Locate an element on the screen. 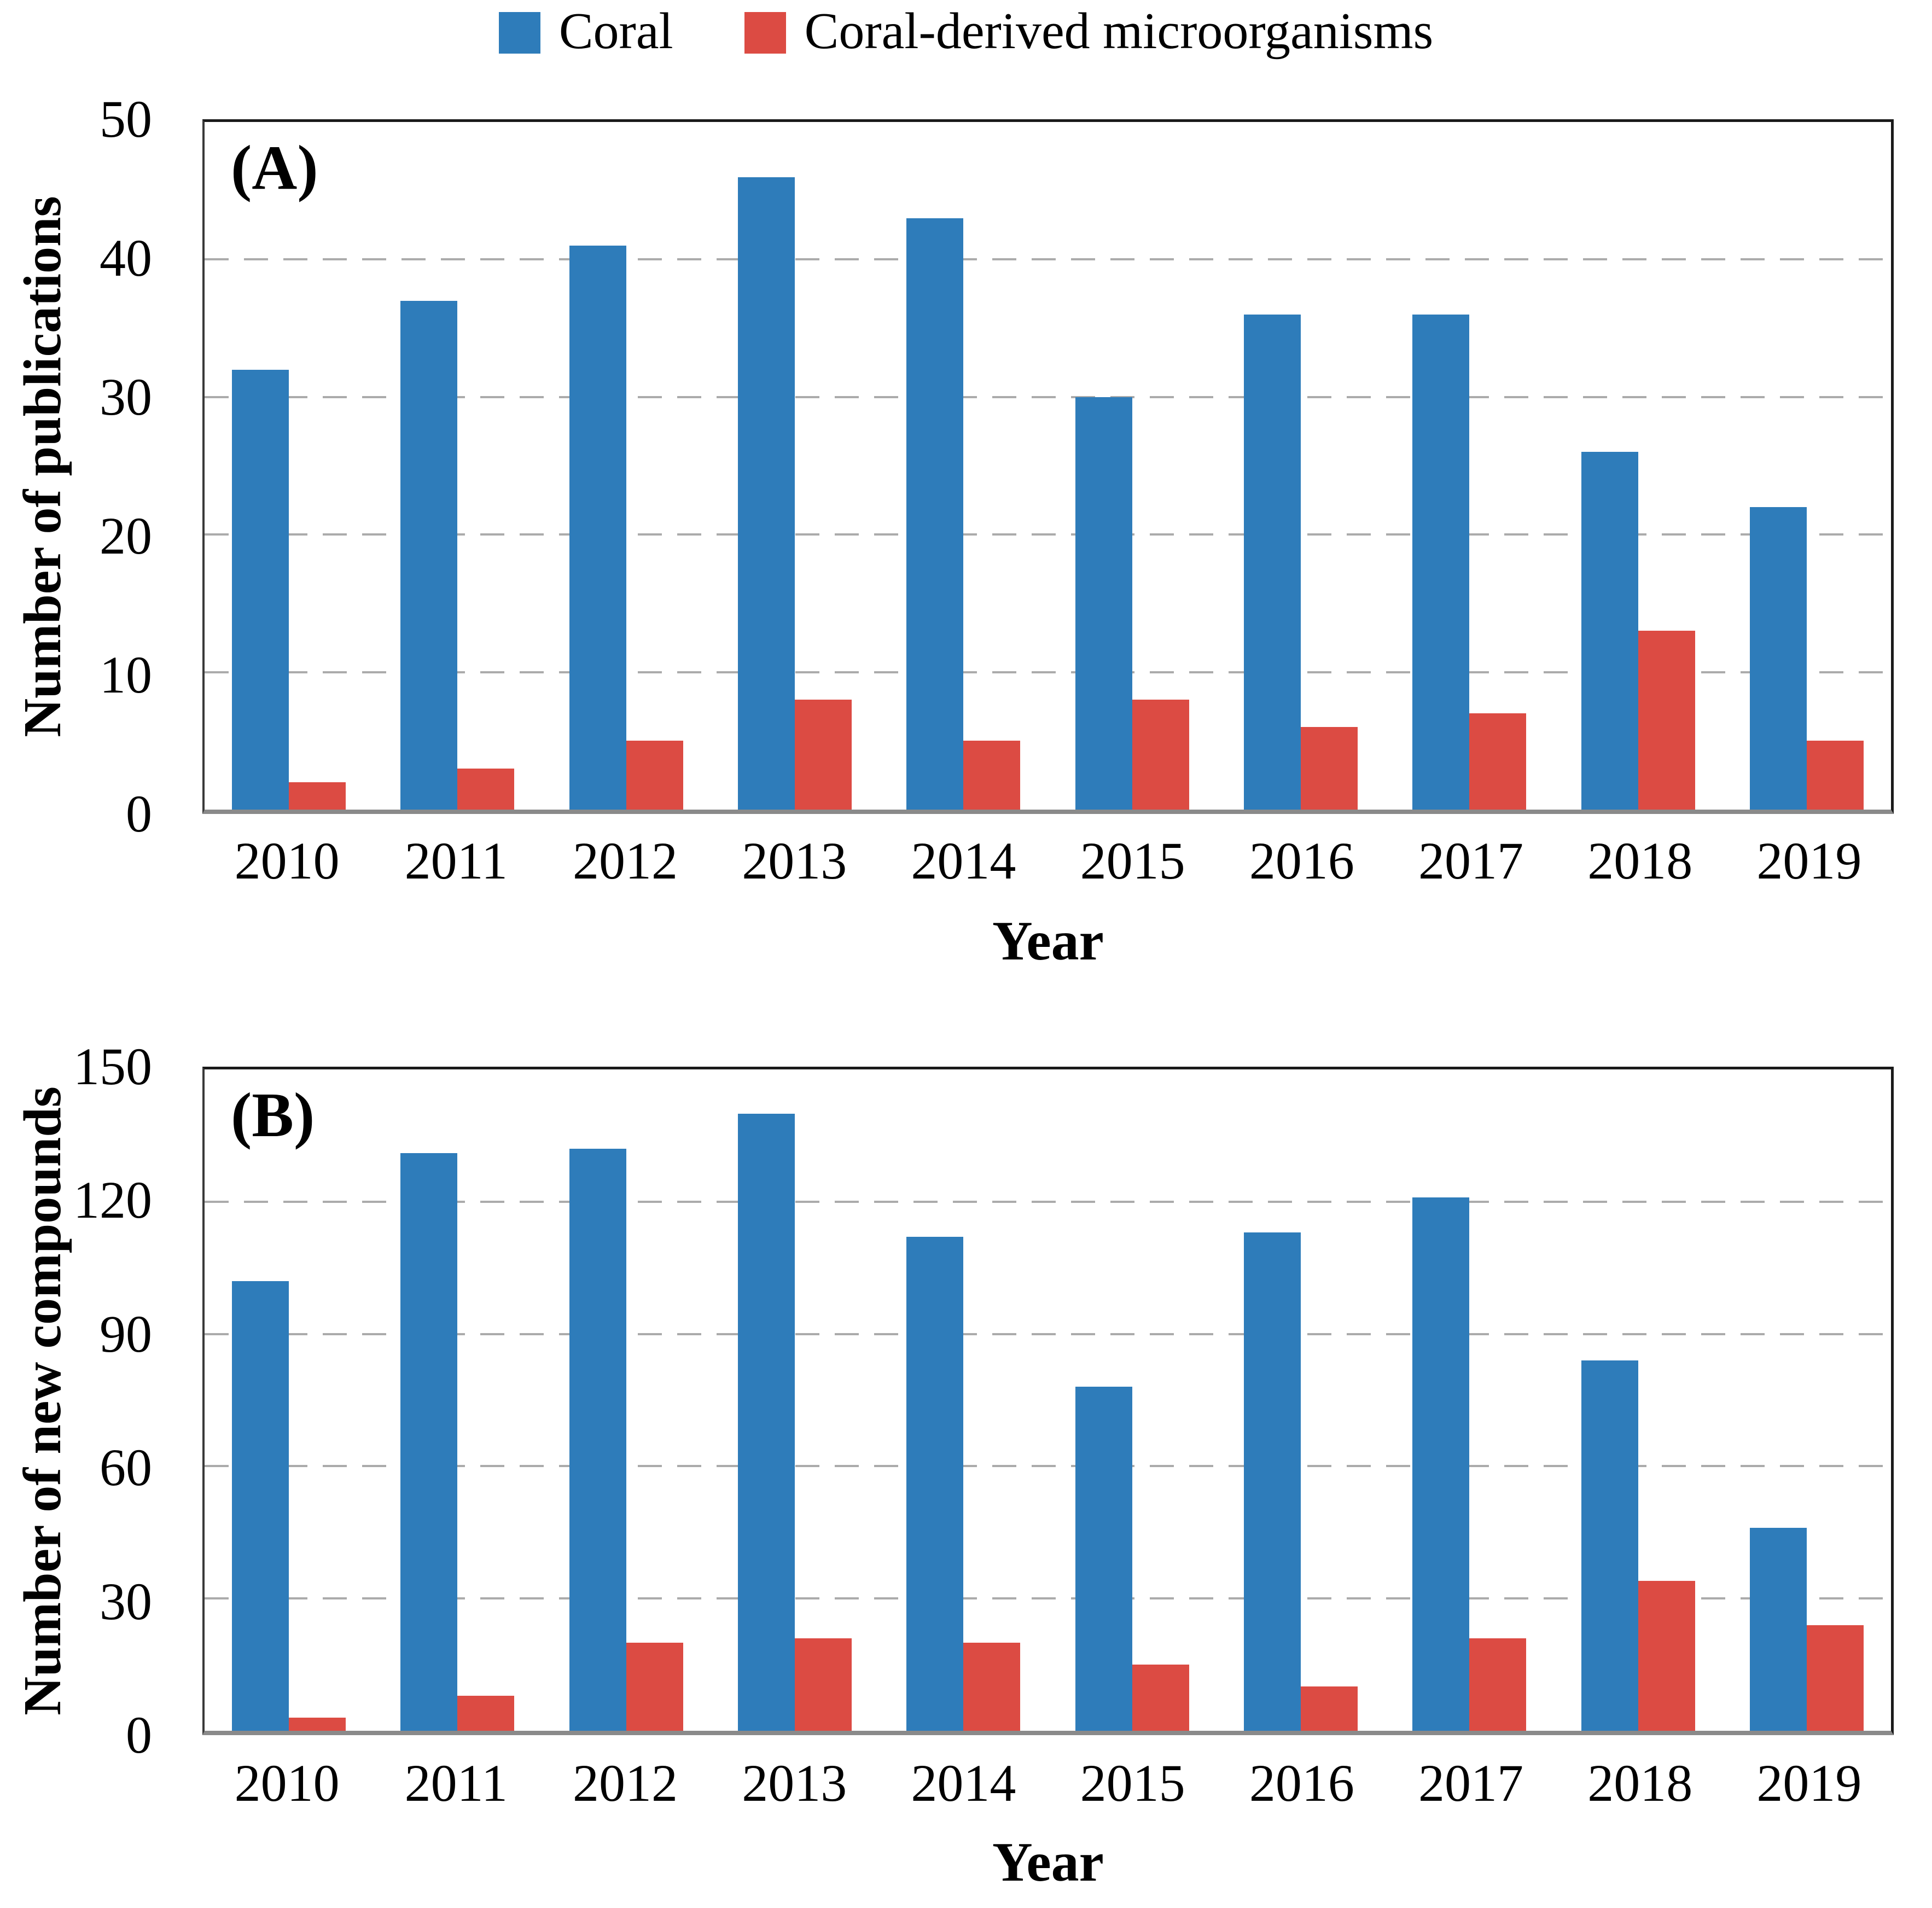 Image resolution: width=1932 pixels, height=1908 pixels. y-axis-ticks: 0 30 60 90 120 150 is located at coordinates (90, 1400).